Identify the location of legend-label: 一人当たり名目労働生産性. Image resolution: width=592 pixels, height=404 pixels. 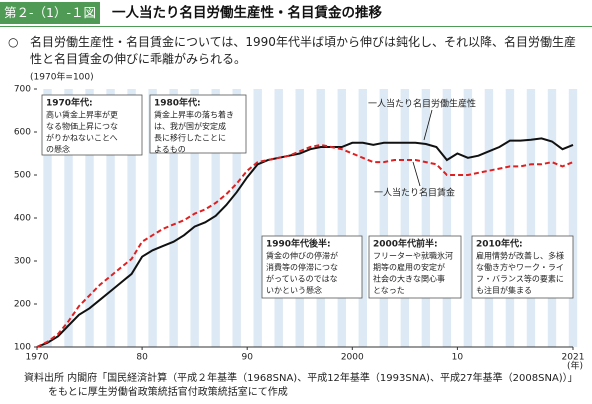
(422, 104).